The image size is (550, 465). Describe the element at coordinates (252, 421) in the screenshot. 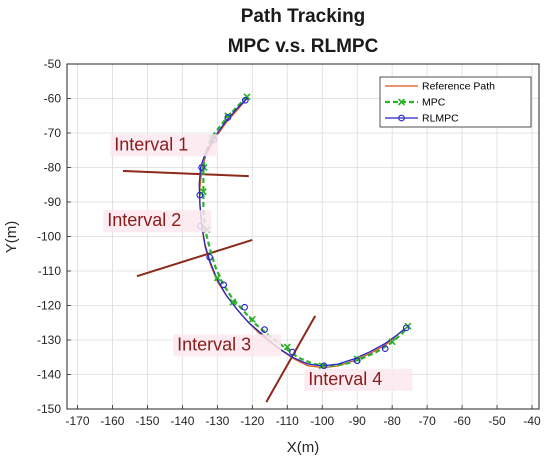

I see `x-tick-label: -120` at that location.